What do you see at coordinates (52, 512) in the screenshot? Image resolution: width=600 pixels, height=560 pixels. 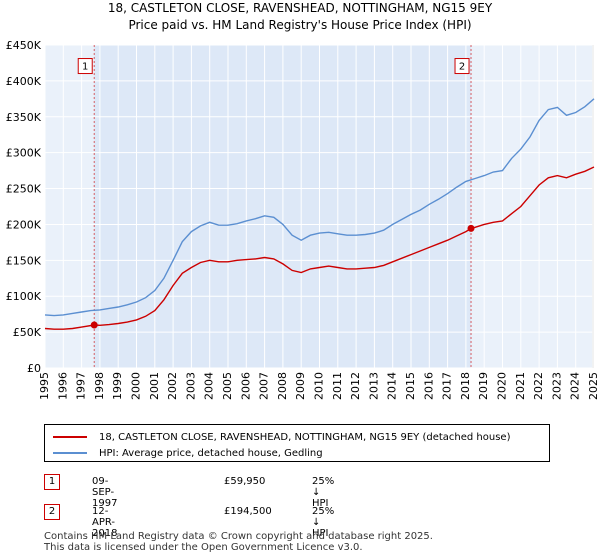 I see `sale-number-badge: 2` at bounding box center [52, 512].